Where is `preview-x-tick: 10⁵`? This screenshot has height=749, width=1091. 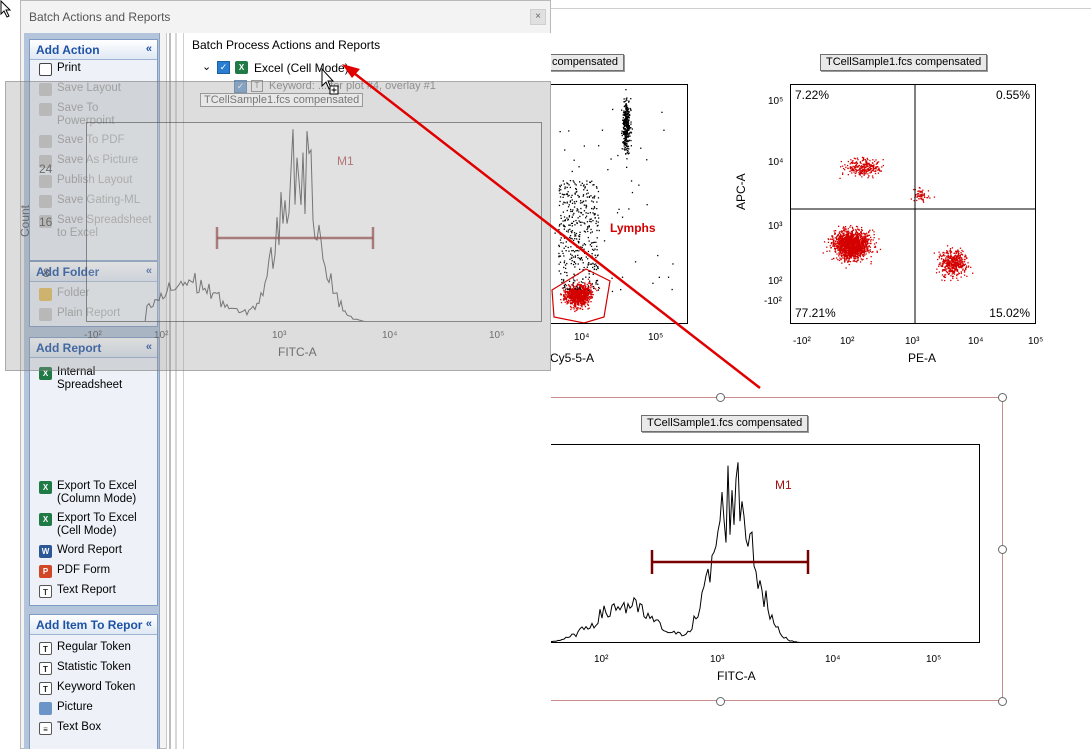
preview-x-tick: 10⁵ is located at coordinates (497, 335).